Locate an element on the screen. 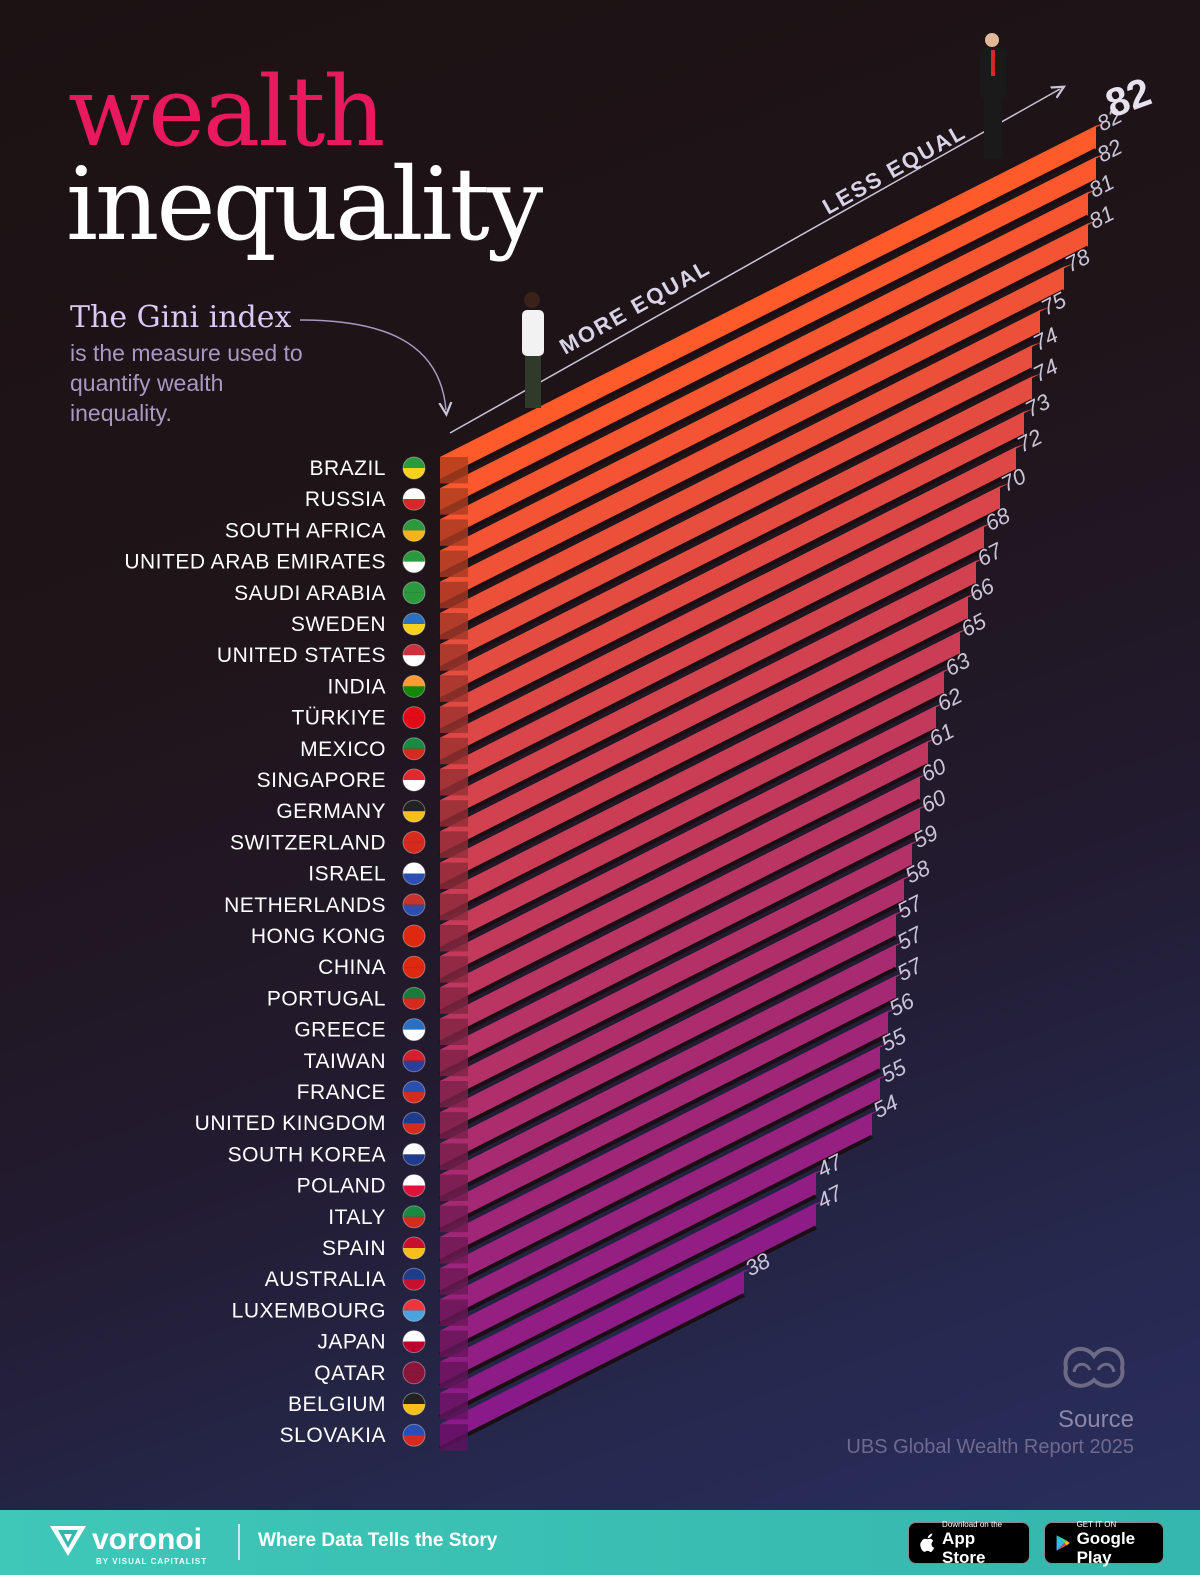 The image size is (1200, 1575). bar-south-africa is located at coordinates (768, 367).